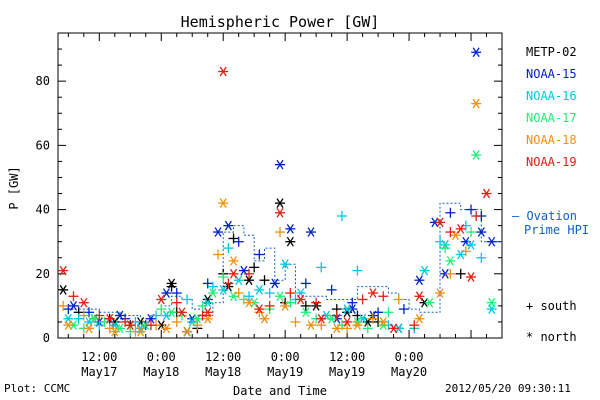 This screenshot has height=400, width=600. What do you see at coordinates (43, 274) in the screenshot?
I see `y-tick-label: 20` at bounding box center [43, 274].